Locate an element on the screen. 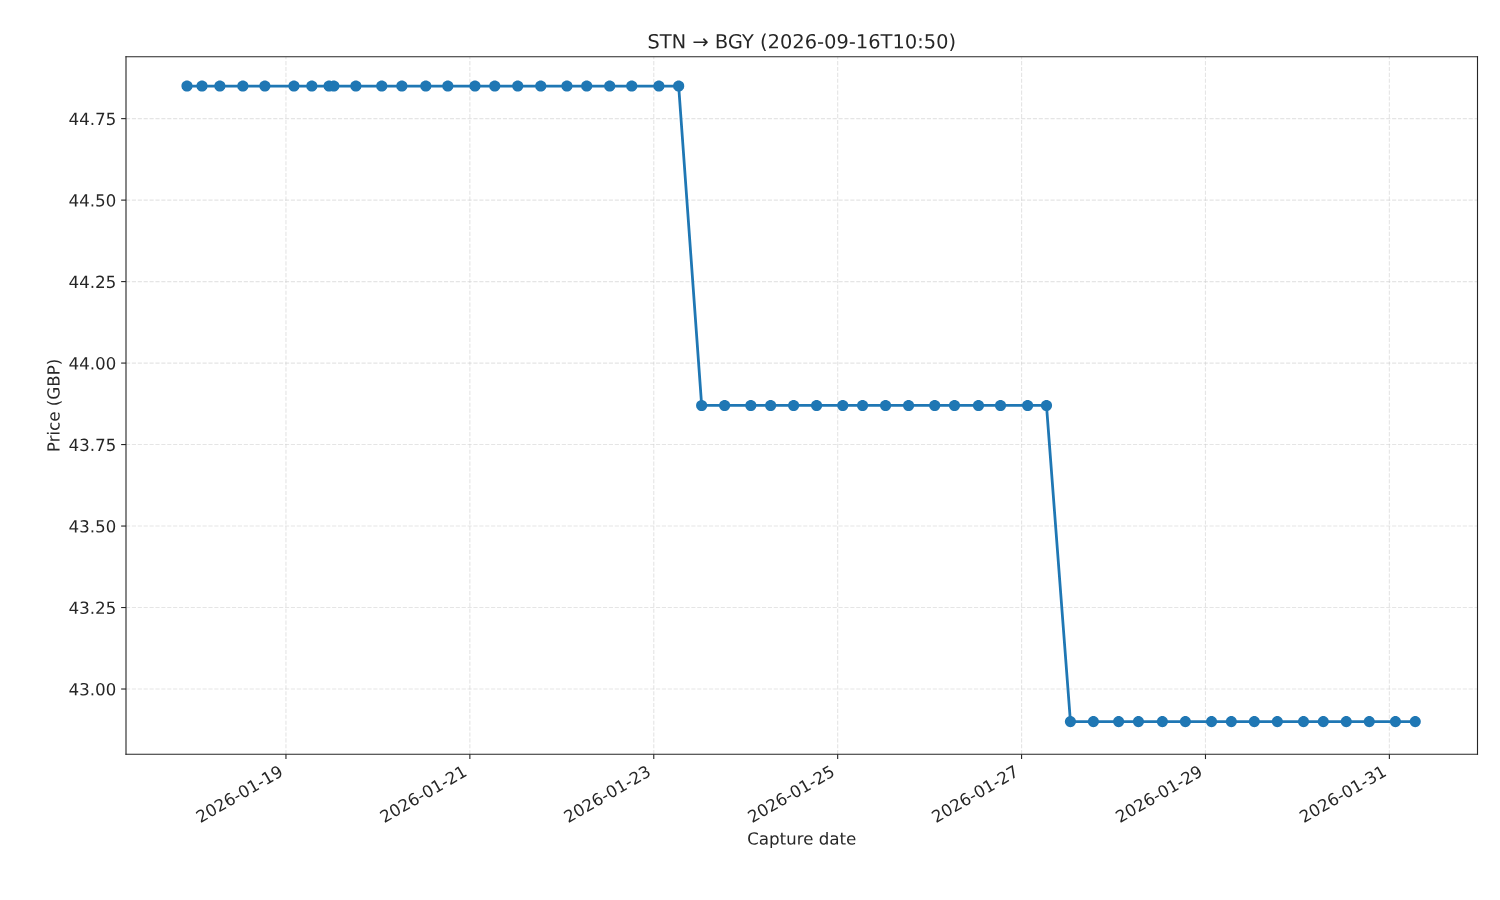 The width and height of the screenshot is (1500, 900). y-tick-label: 44.25 is located at coordinates (92, 282).